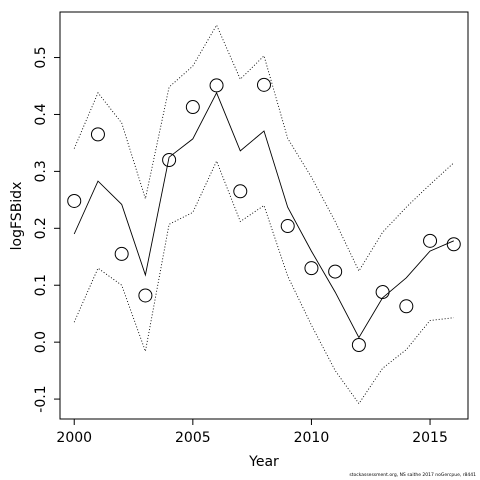 The height and width of the screenshot is (480, 480). Describe the element at coordinates (41, 398) in the screenshot. I see `y-tick-label: -0.1` at that location.